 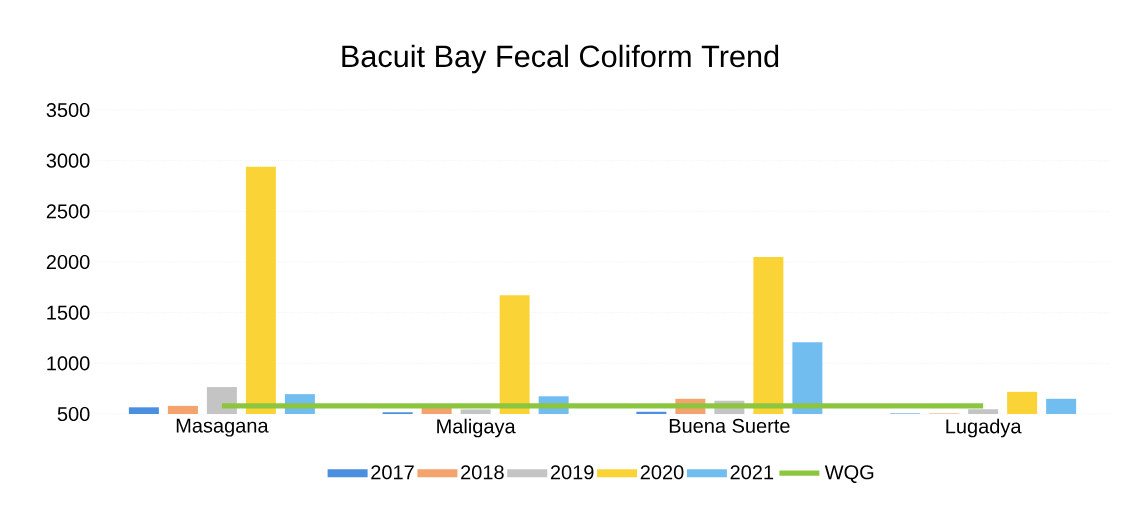 I want to click on legend-label: 2018, so click(x=482, y=472).